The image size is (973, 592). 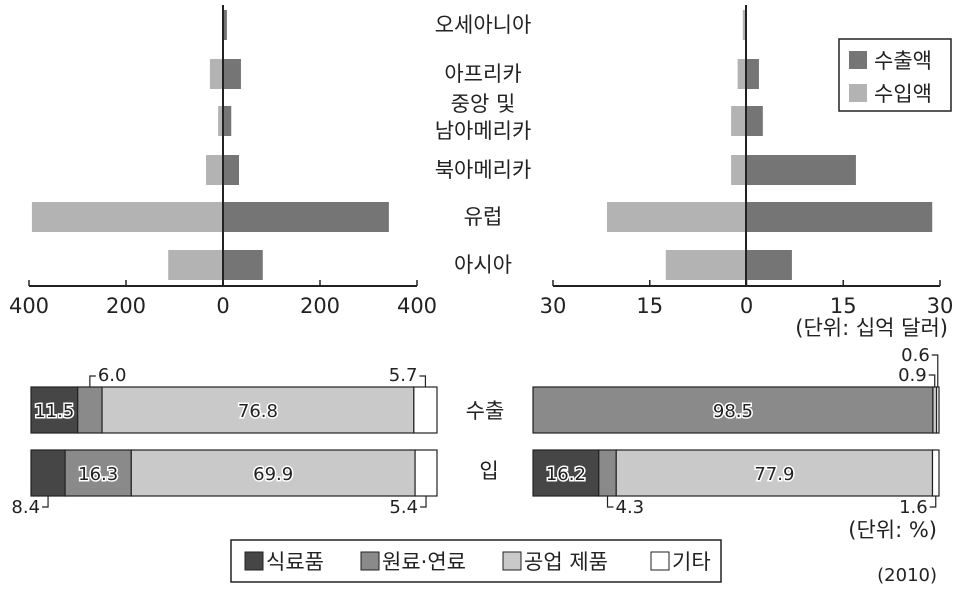 What do you see at coordinates (424, 562) in the screenshot?
I see `legend-label-raw: 원료·연료` at bounding box center [424, 562].